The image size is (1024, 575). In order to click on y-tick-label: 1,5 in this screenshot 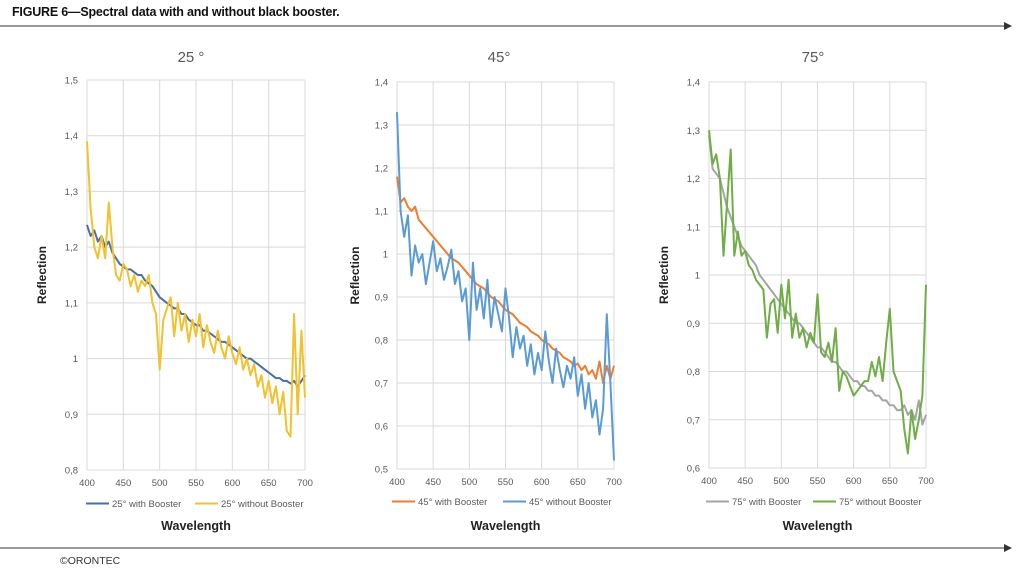, I will do `click(71, 81)`.